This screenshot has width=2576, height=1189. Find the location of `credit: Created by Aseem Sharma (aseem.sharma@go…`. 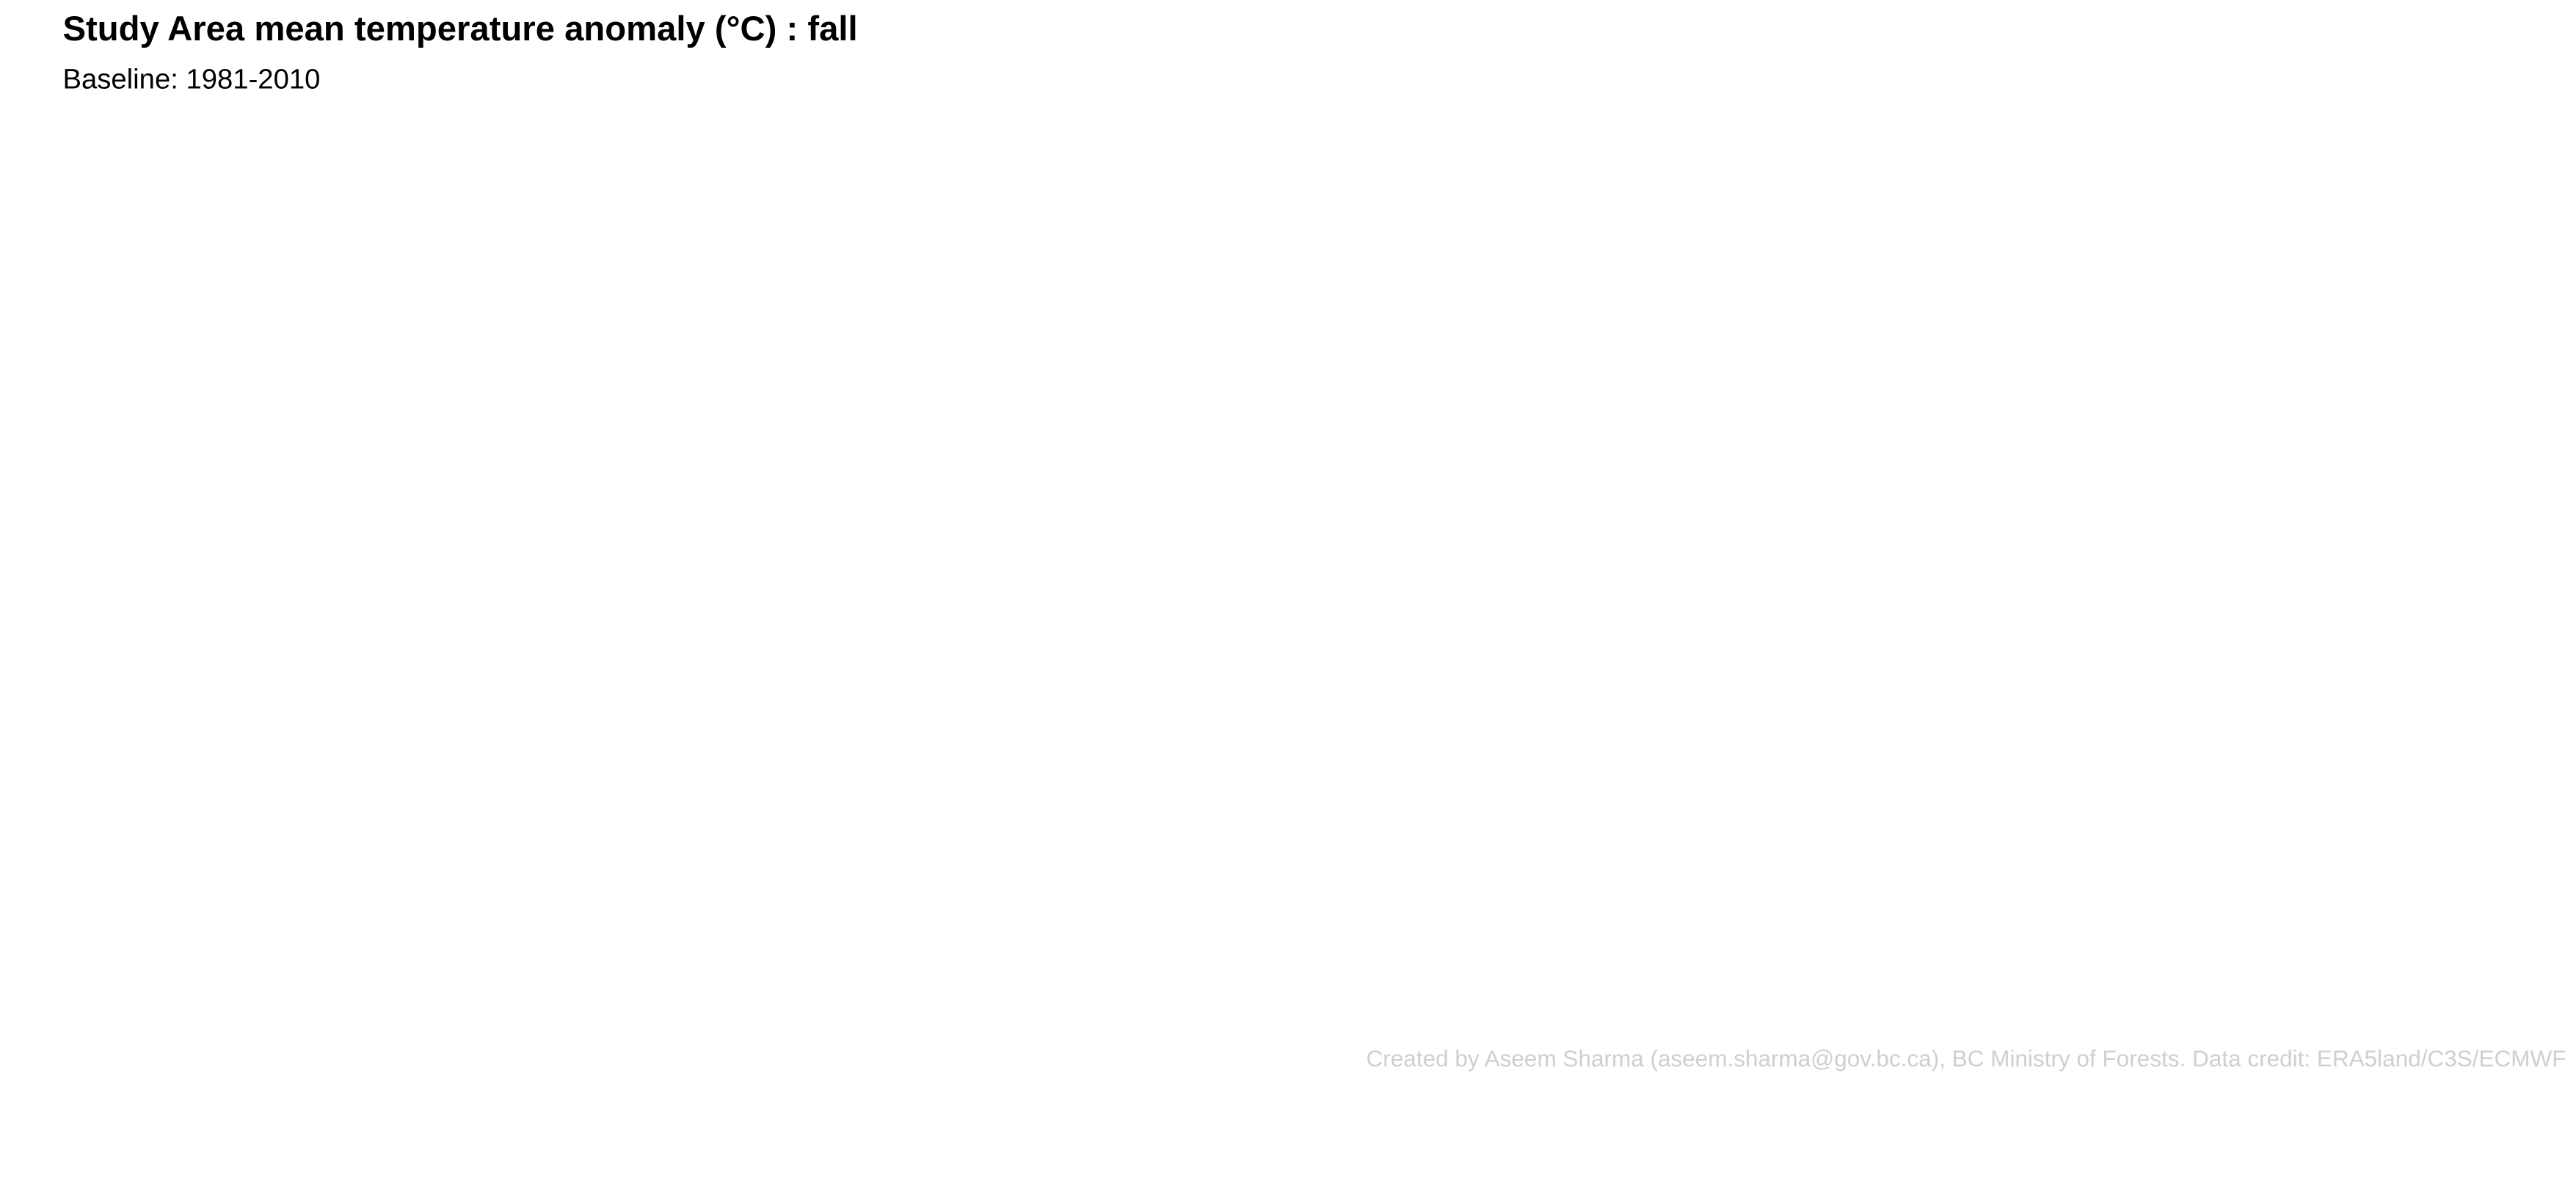

credit: Created by Aseem Sharma (aseem.sharma@go… is located at coordinates (1966, 1058).